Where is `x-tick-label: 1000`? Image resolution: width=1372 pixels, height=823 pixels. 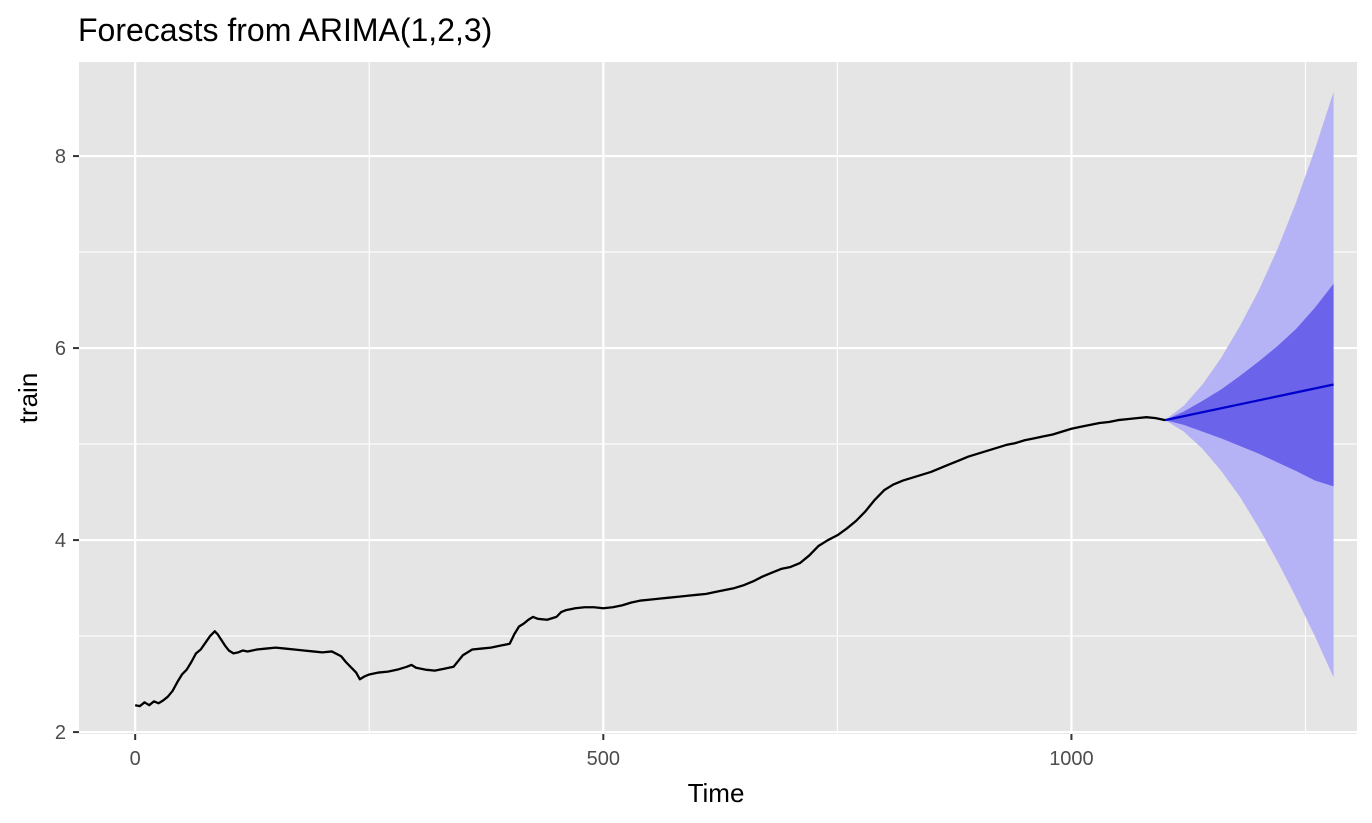
x-tick-label: 1000 is located at coordinates (1071, 759).